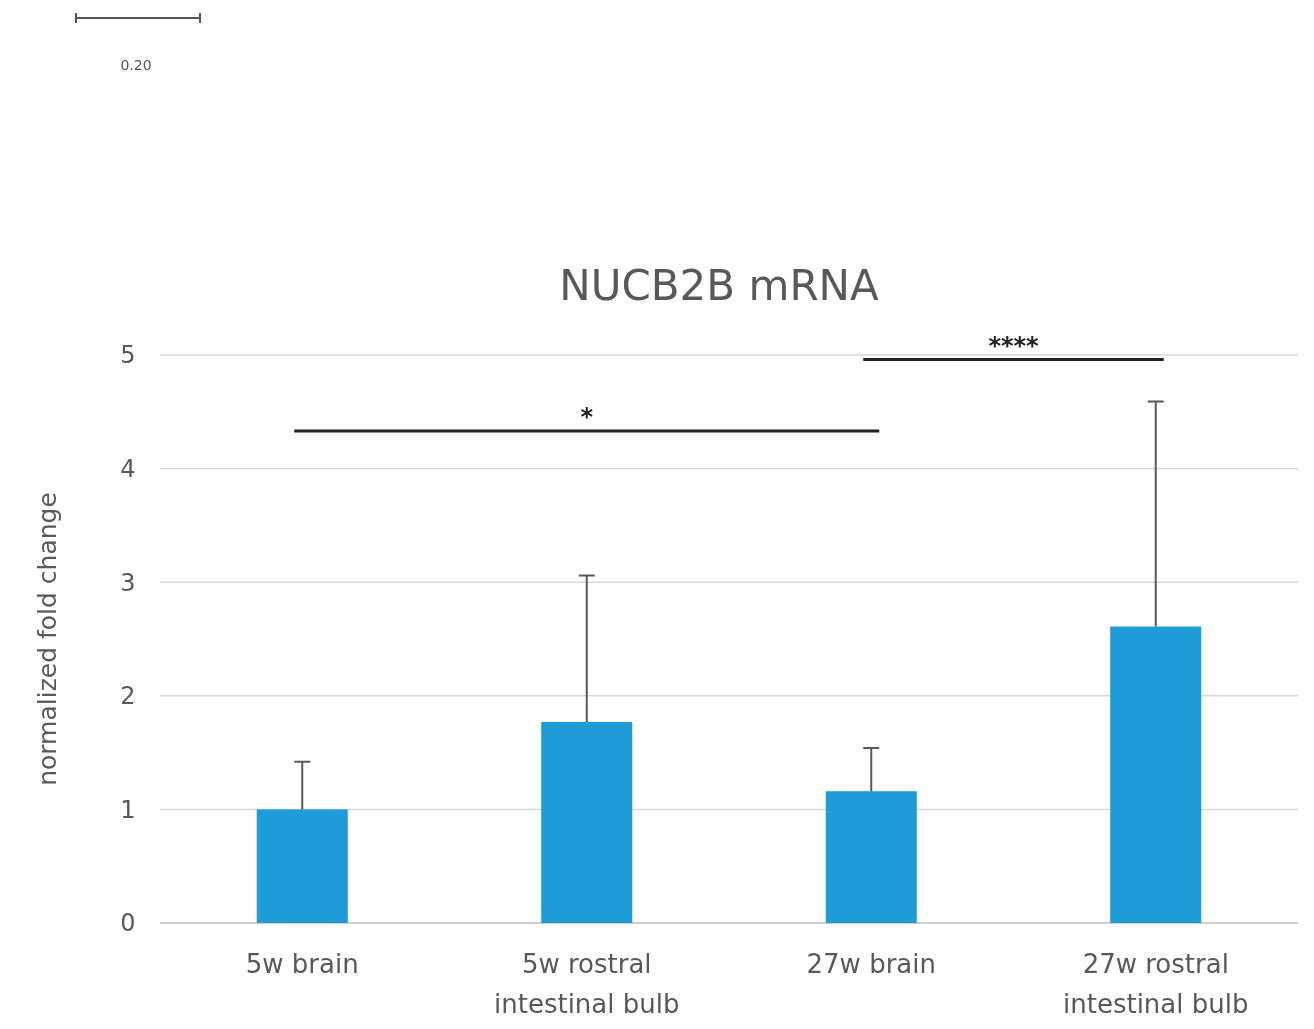 Image resolution: width=1314 pixels, height=1029 pixels. What do you see at coordinates (719, 285) in the screenshot?
I see `chart-title: NUCB2B mRNA` at bounding box center [719, 285].